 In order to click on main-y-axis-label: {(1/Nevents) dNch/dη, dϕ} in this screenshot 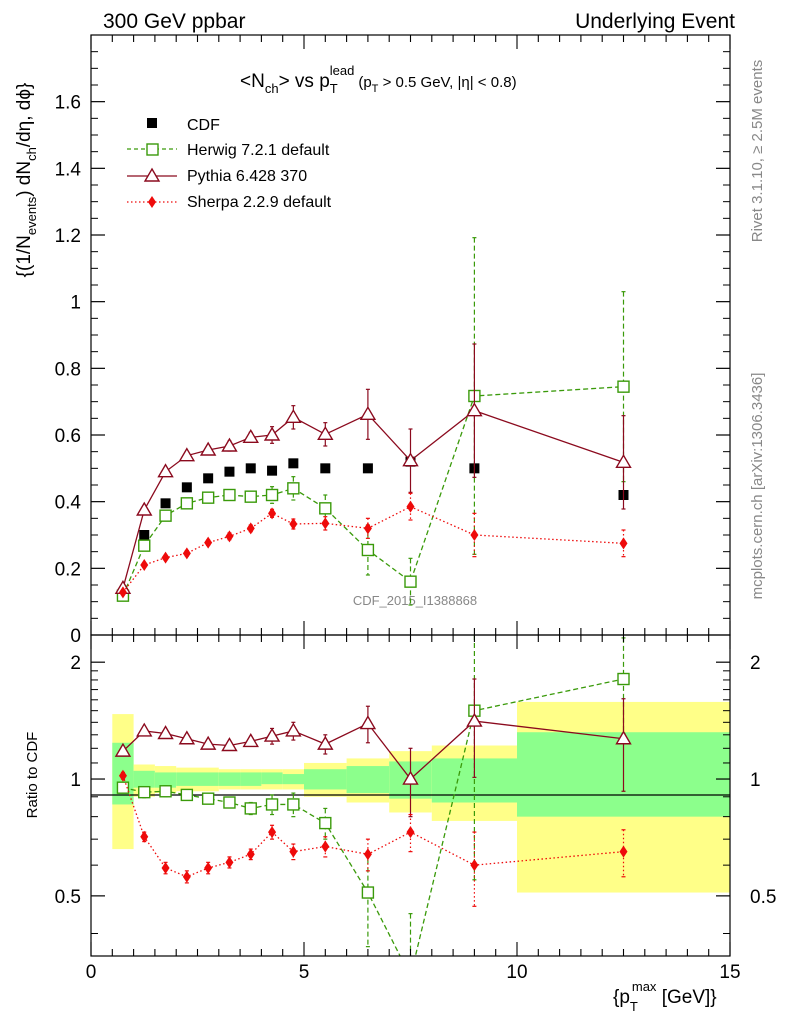, I will do `click(26, 180)`.